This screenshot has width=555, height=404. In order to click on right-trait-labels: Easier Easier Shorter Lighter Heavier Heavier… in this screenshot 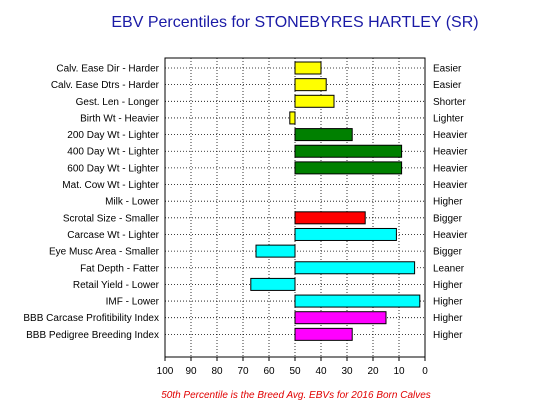, I will do `click(450, 202)`.